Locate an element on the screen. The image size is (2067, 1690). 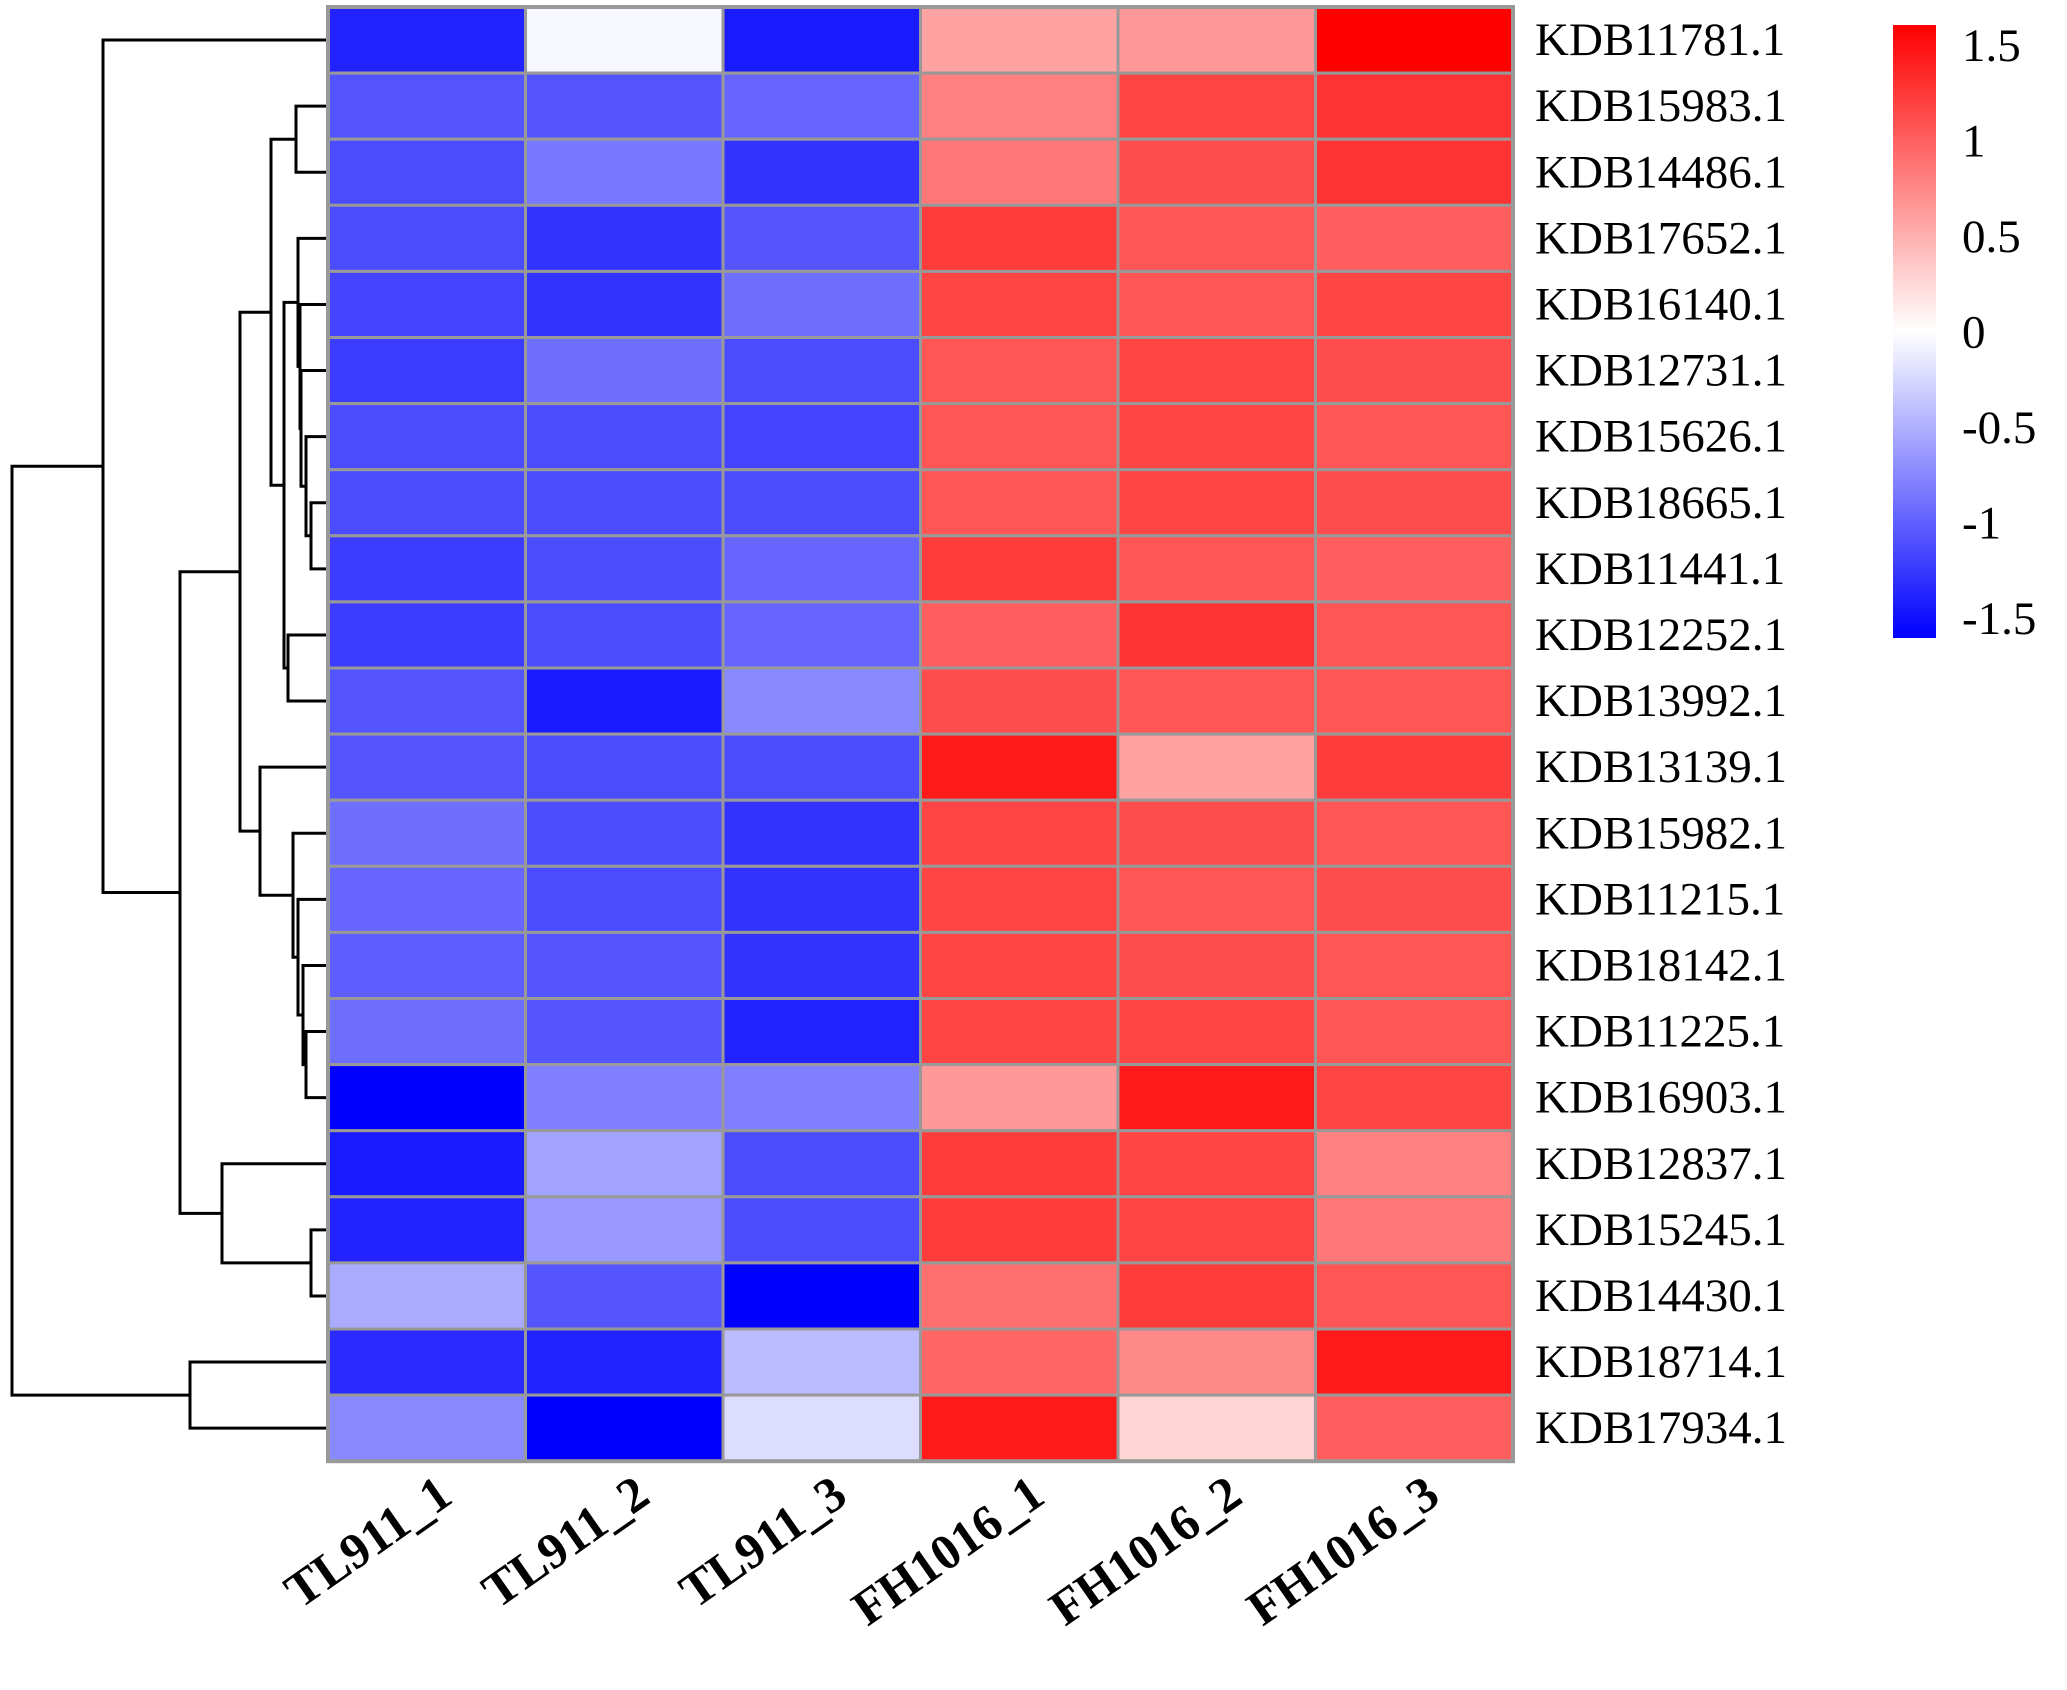
colorbar-gradient is located at coordinates (1914, 331).